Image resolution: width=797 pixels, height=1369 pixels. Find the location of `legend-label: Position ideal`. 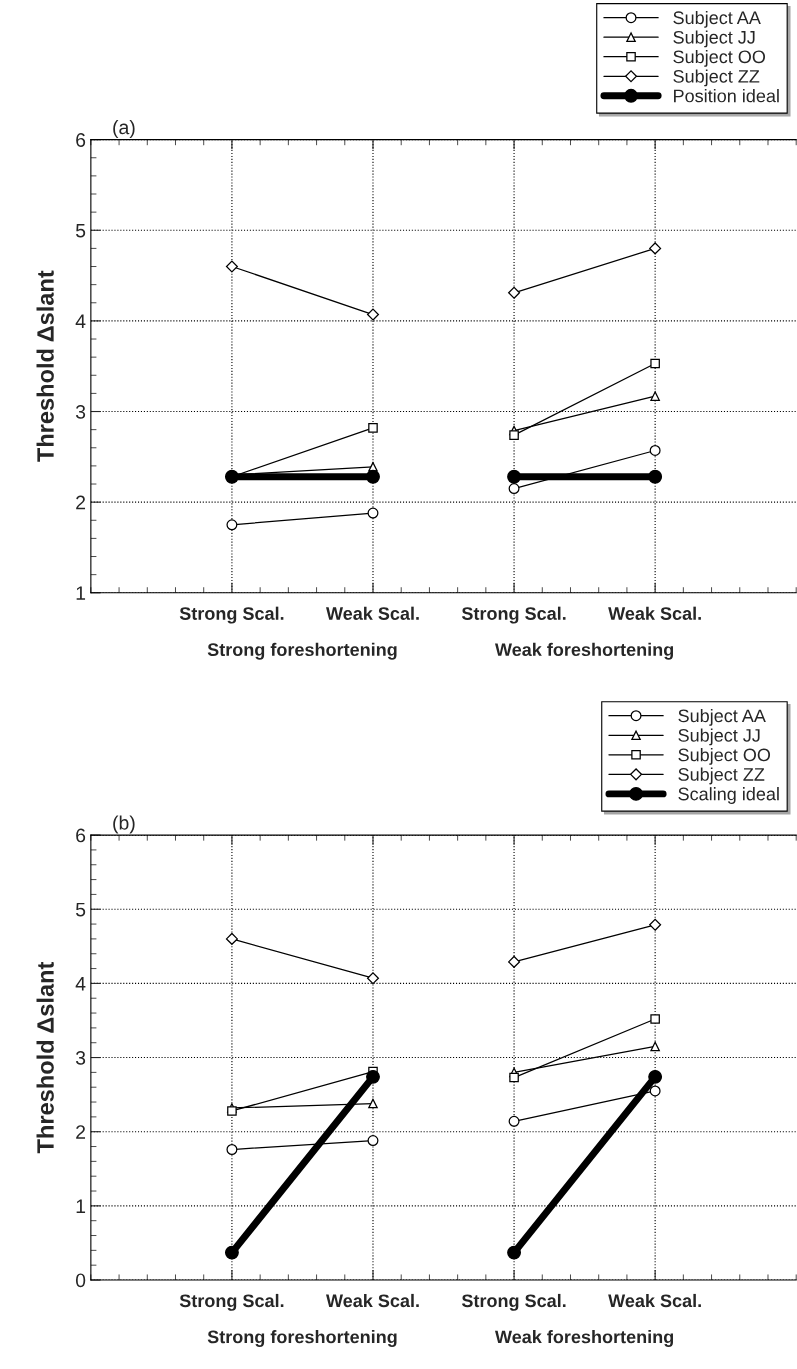

legend-label: Position ideal is located at coordinates (726, 96).